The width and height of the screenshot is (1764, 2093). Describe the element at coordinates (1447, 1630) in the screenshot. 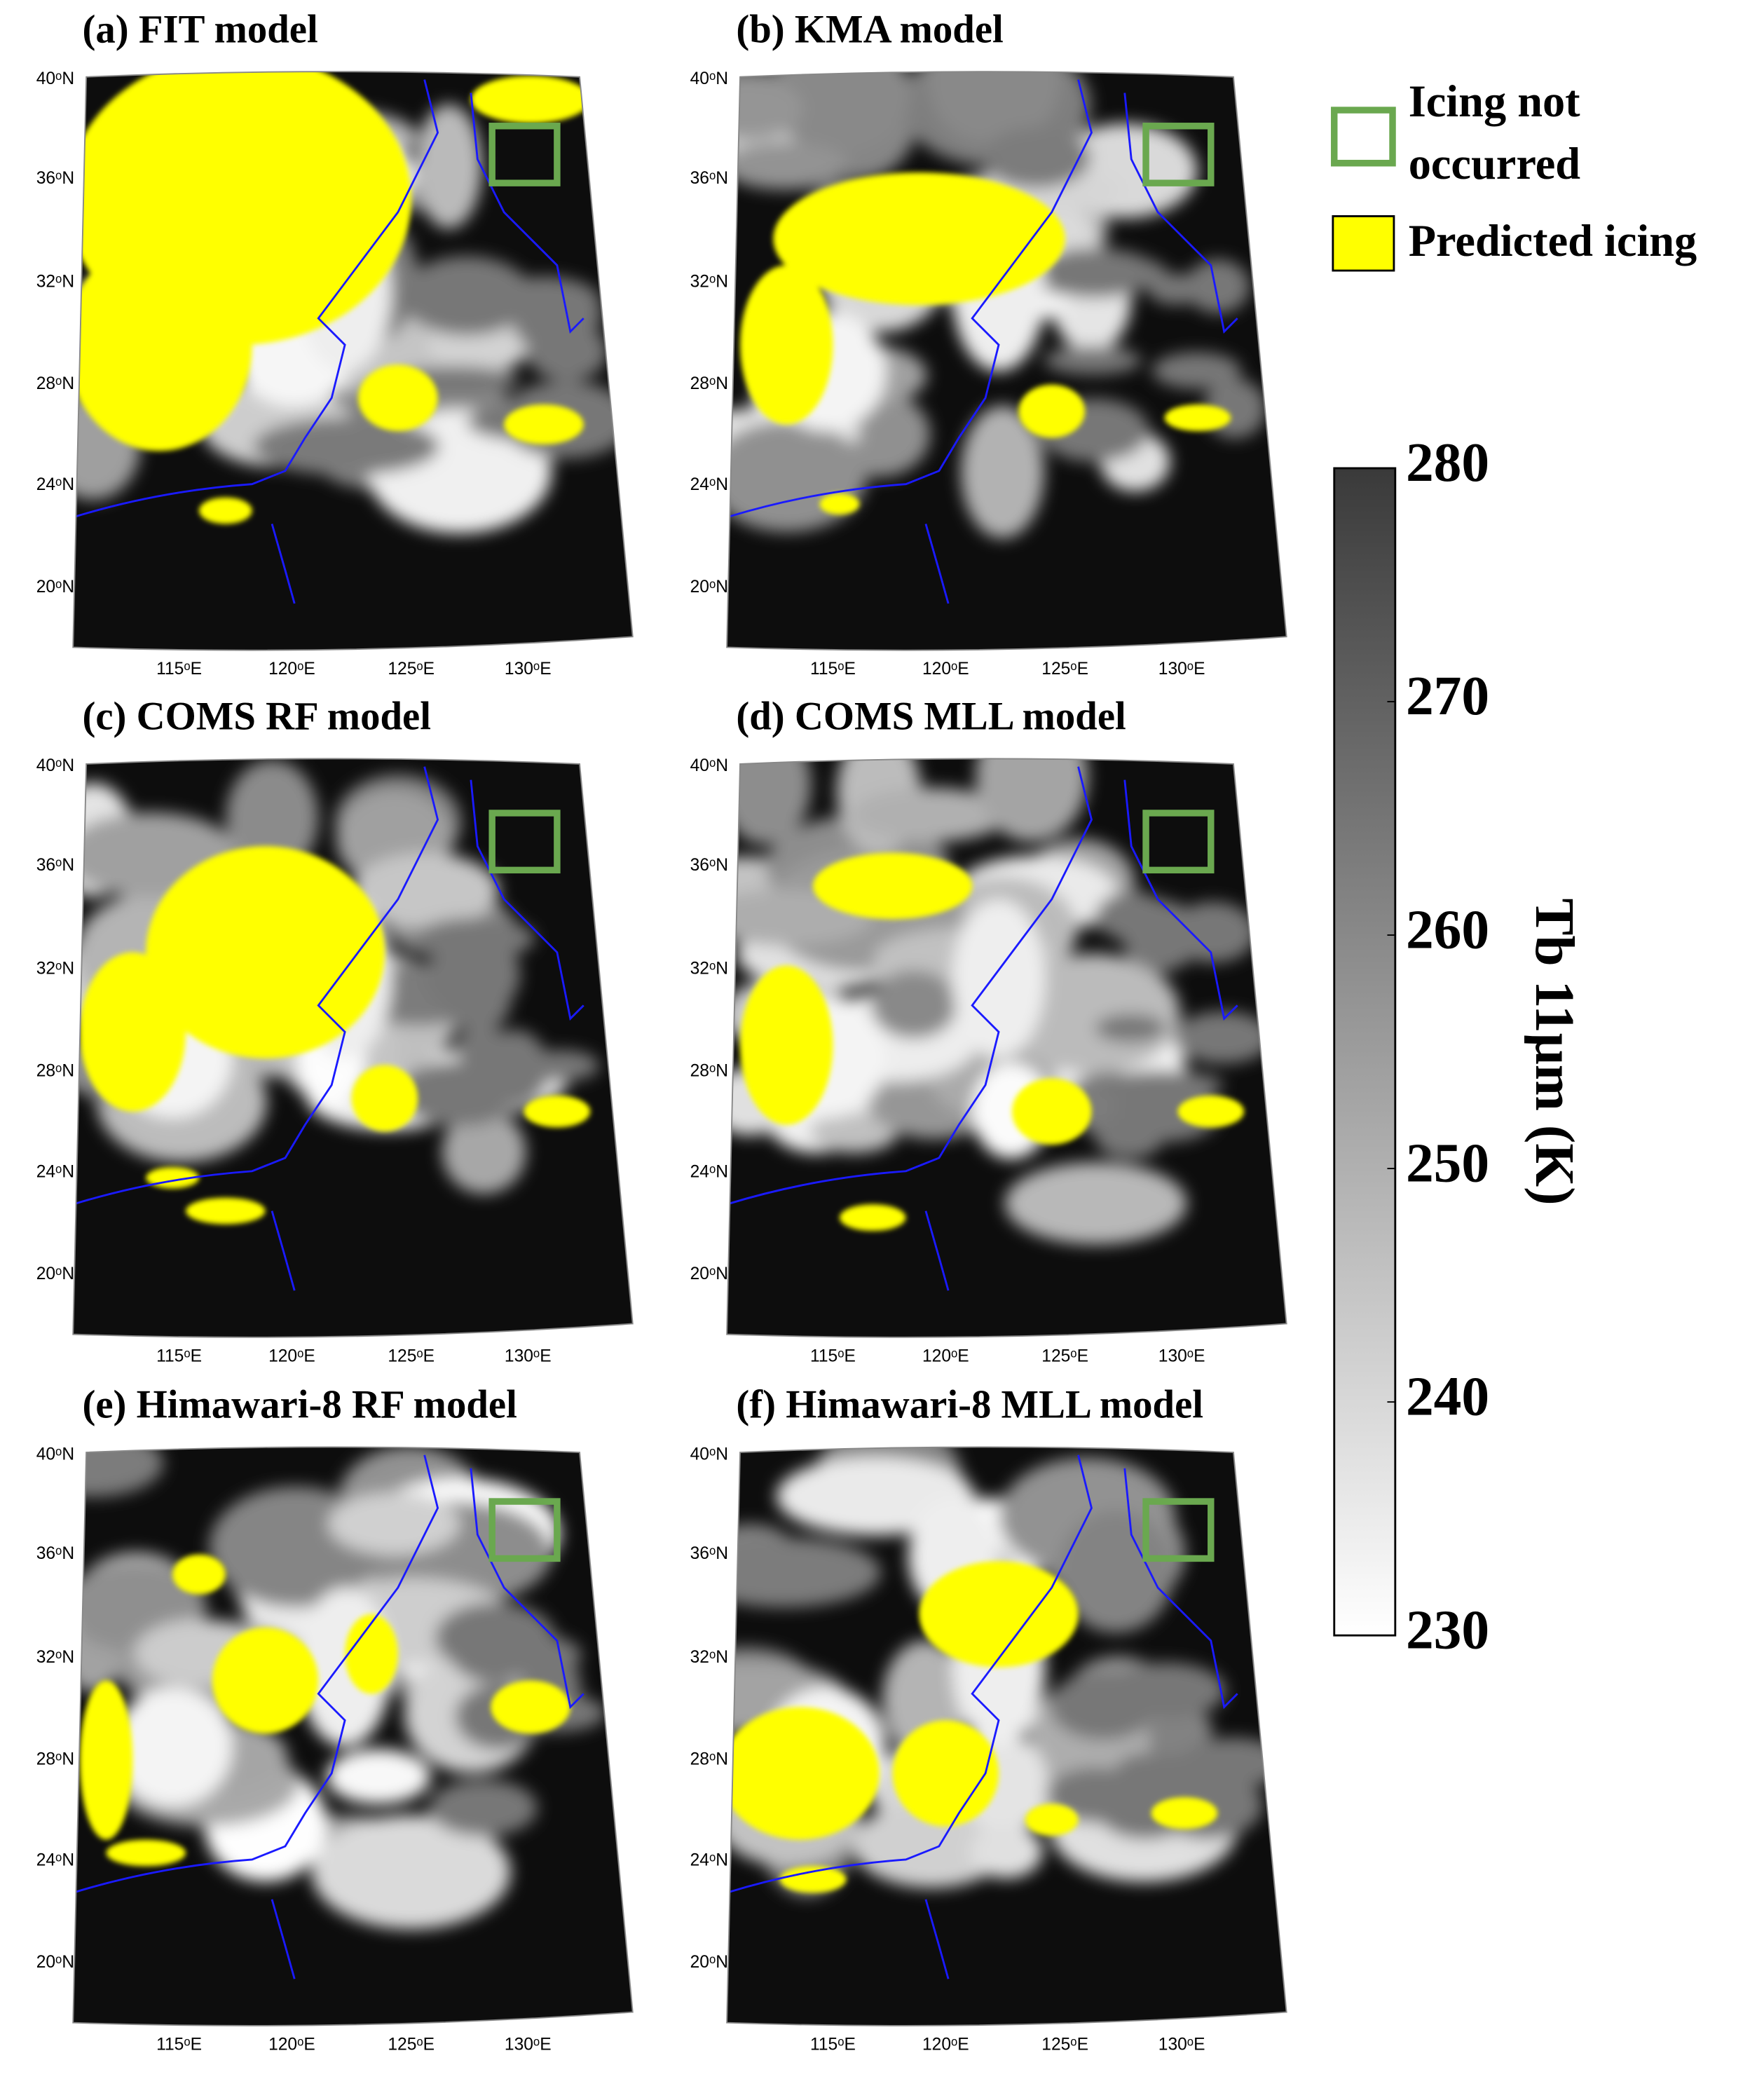

I see `colorbar-tick-label: 230` at that location.